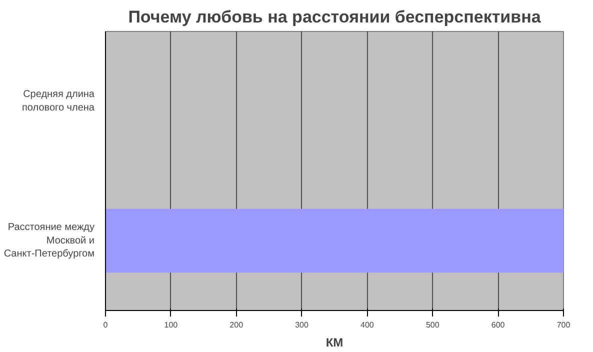  What do you see at coordinates (49, 241) in the screenshot?
I see `y-tick-label: Расстояние между Москвой и Санкт-Петербургом` at bounding box center [49, 241].